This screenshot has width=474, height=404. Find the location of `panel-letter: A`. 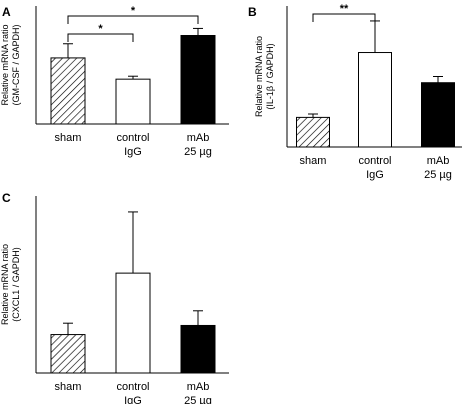

panel-letter: A is located at coordinates (6, 12).